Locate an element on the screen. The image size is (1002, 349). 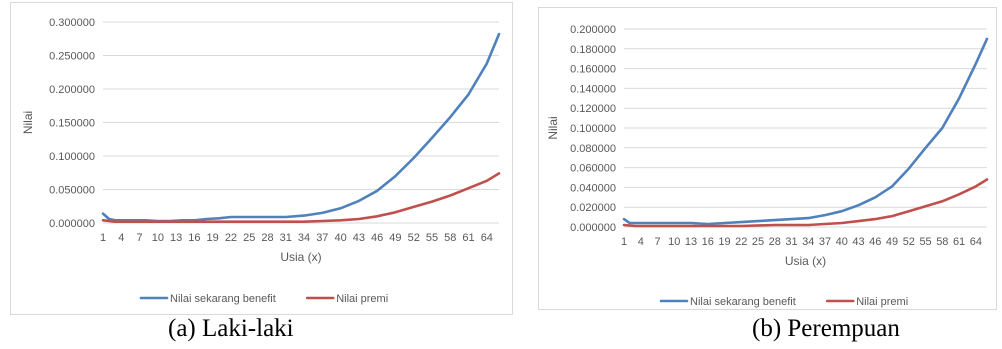
caption-laki-laki: (a) Laki-laki is located at coordinates (231, 328).